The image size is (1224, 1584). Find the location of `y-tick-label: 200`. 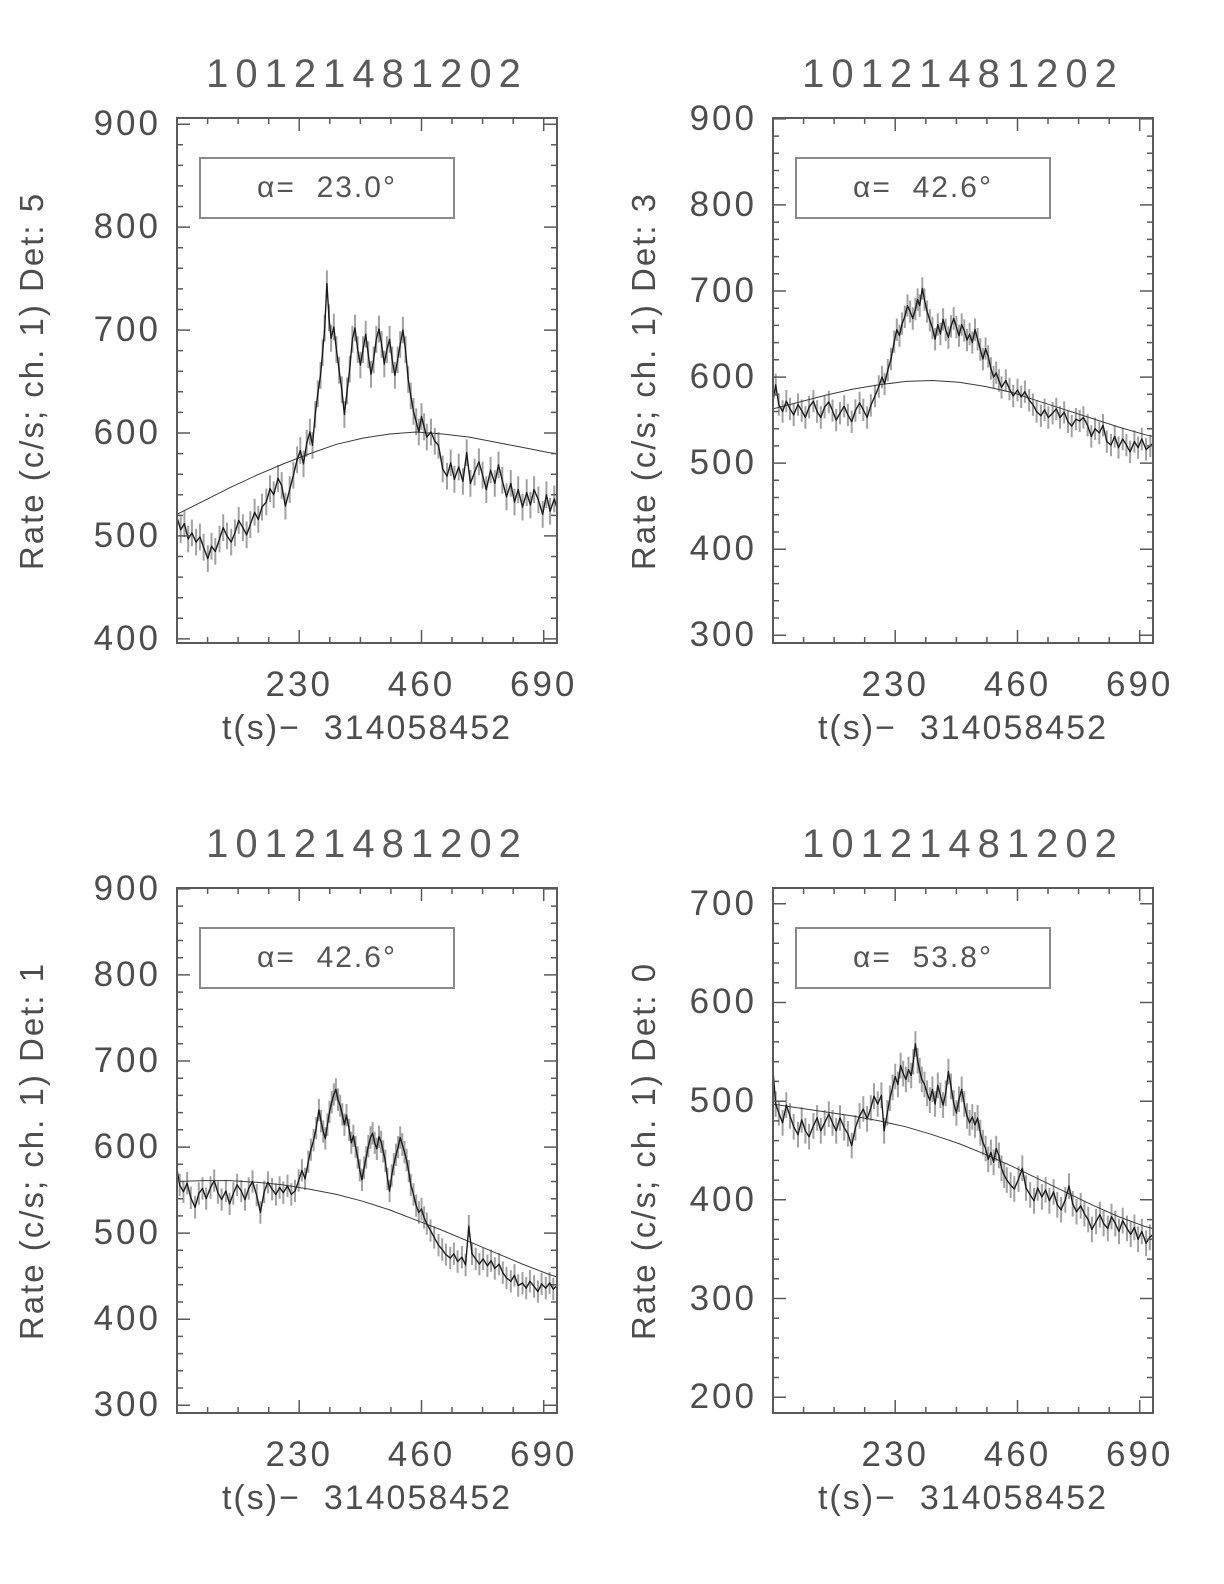

y-tick-label: 200 is located at coordinates (723, 1397).